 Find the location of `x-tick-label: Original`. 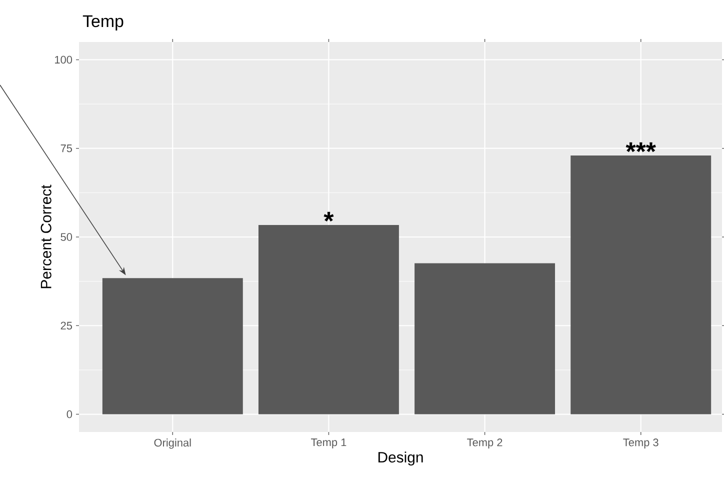

x-tick-label: Original is located at coordinates (172, 443).